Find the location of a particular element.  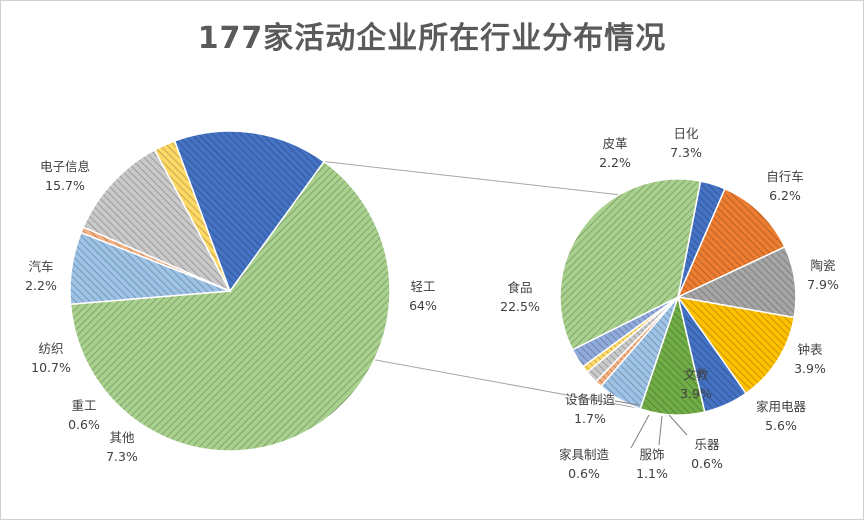

secondary-label-6: 文教 3.9% is located at coordinates (696, 384).